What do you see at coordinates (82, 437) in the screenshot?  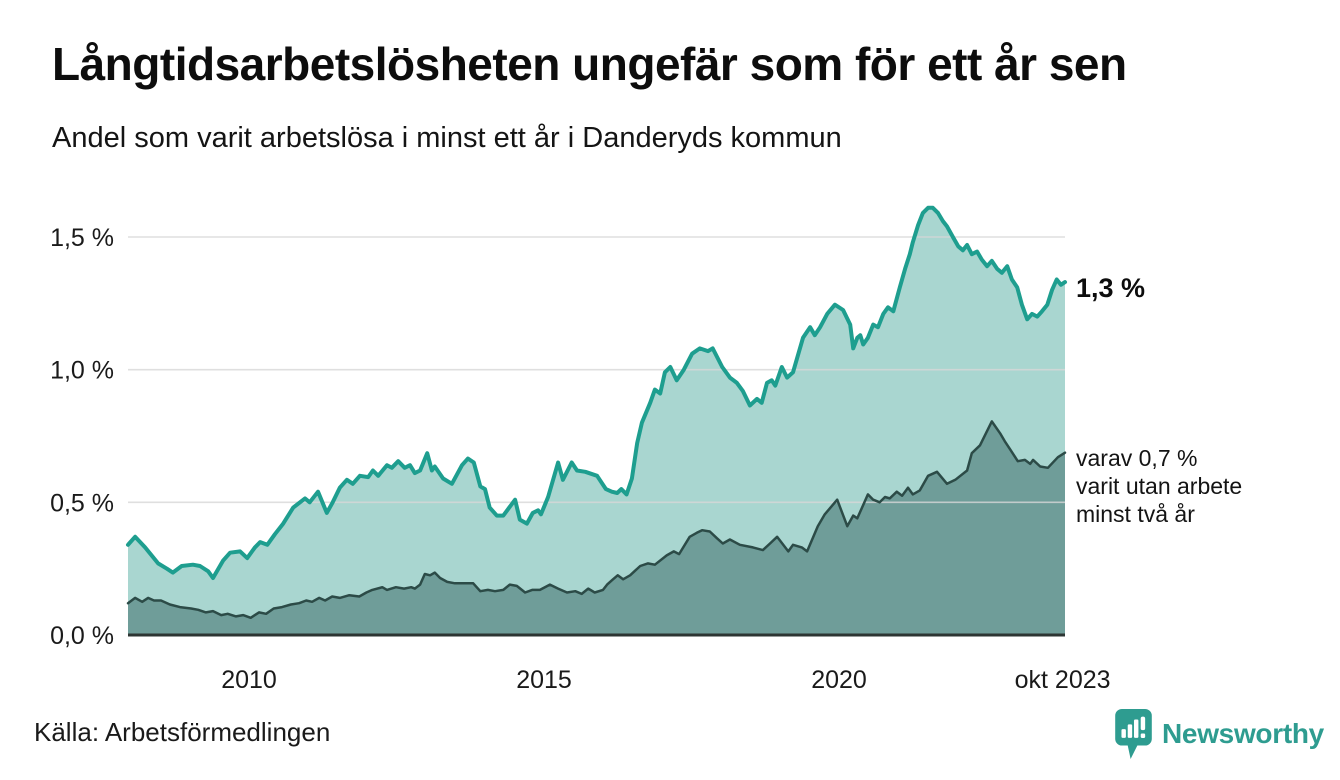 I see `y-axis-tick-labels: 0,0 % 0,5 % 1,0 % 1,5 %` at bounding box center [82, 437].